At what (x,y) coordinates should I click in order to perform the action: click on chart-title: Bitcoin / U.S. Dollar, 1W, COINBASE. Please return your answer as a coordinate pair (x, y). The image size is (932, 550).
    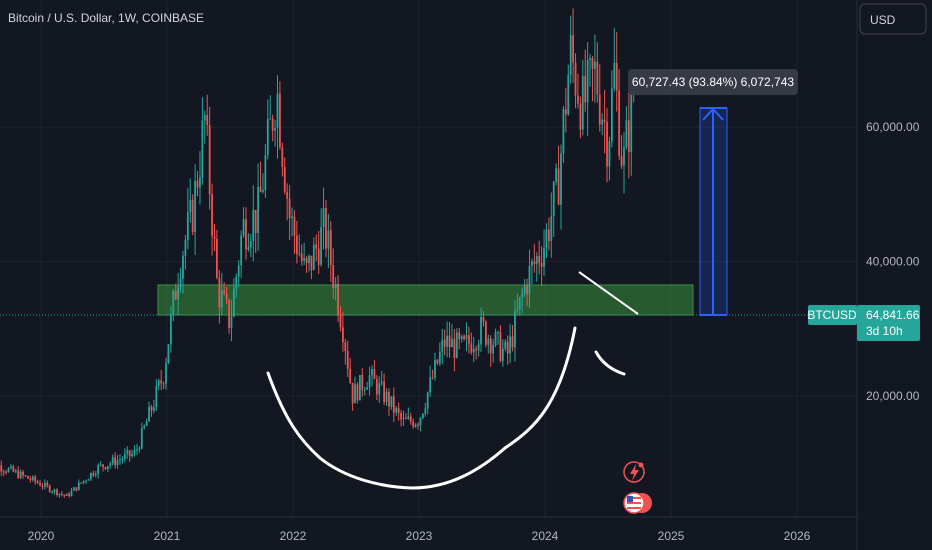
    Looking at the image, I should click on (106, 18).